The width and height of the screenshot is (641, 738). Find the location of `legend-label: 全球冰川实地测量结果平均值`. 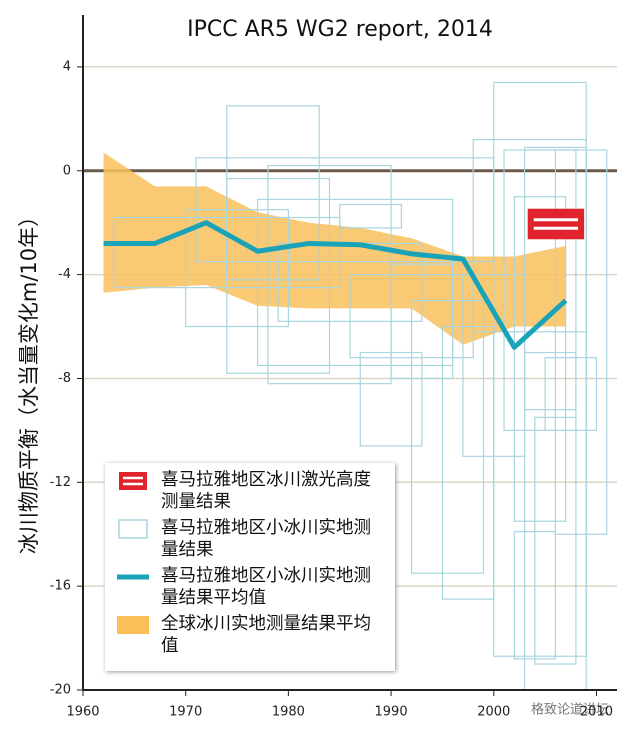

legend-label: 全球冰川实地测量结果平均值 is located at coordinates (266, 635).